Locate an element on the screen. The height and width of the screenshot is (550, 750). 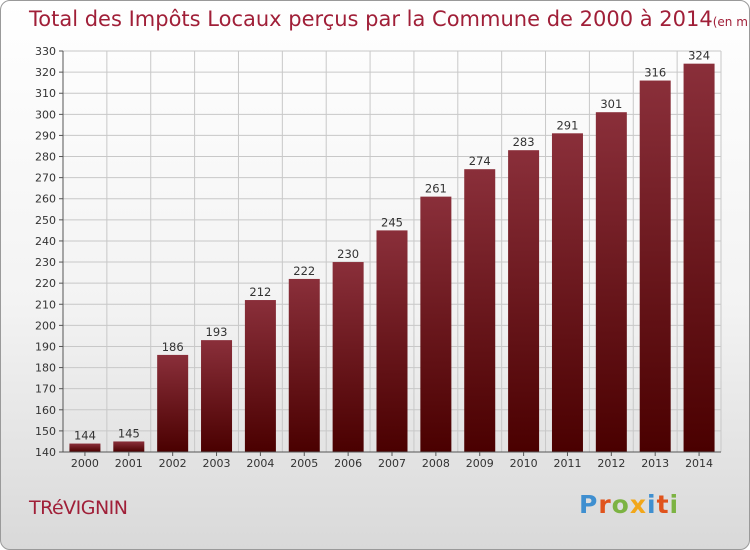
value-label: 274 is located at coordinates (480, 161).